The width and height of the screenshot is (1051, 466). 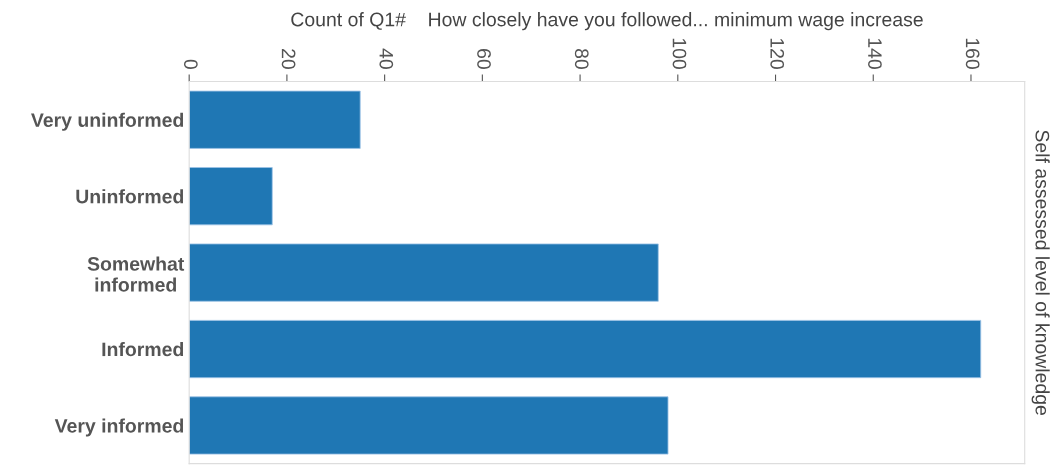 What do you see at coordinates (119, 427) in the screenshot?
I see `y-tick-label: Very informed` at bounding box center [119, 427].